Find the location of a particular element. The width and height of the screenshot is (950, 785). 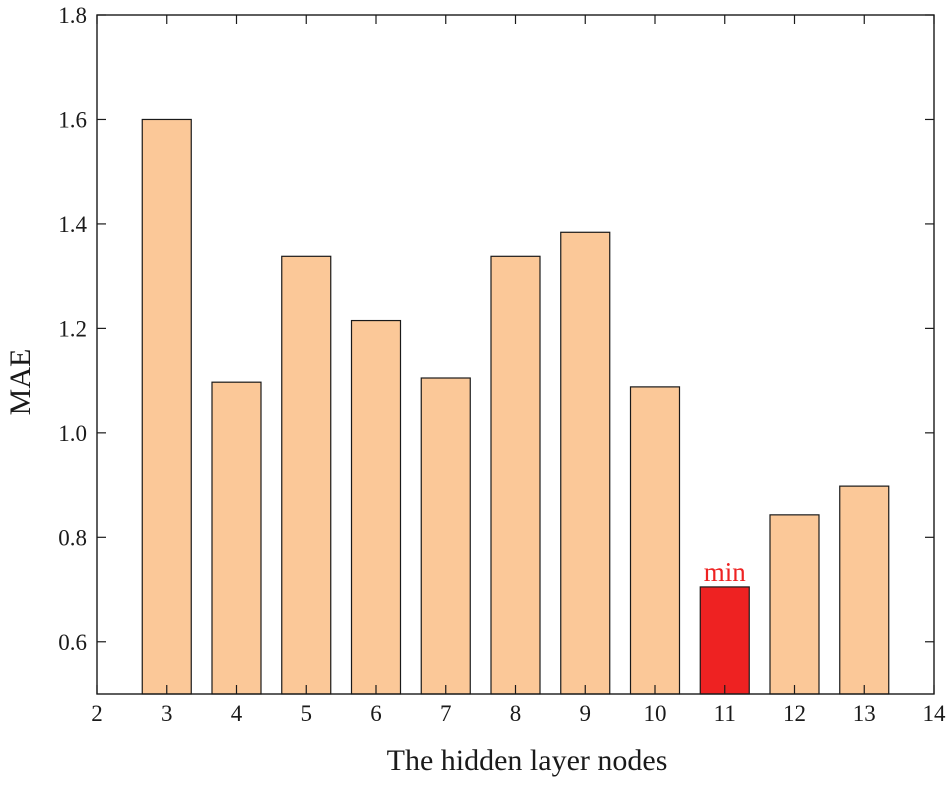

x-tick-label-11: 11 is located at coordinates (725, 713).